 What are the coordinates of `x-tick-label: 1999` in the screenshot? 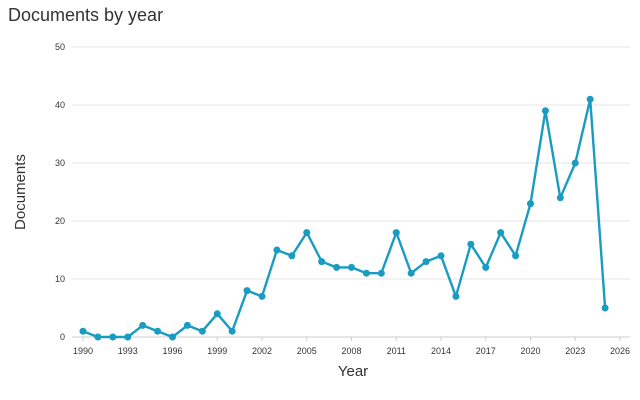 It's located at (217, 351).